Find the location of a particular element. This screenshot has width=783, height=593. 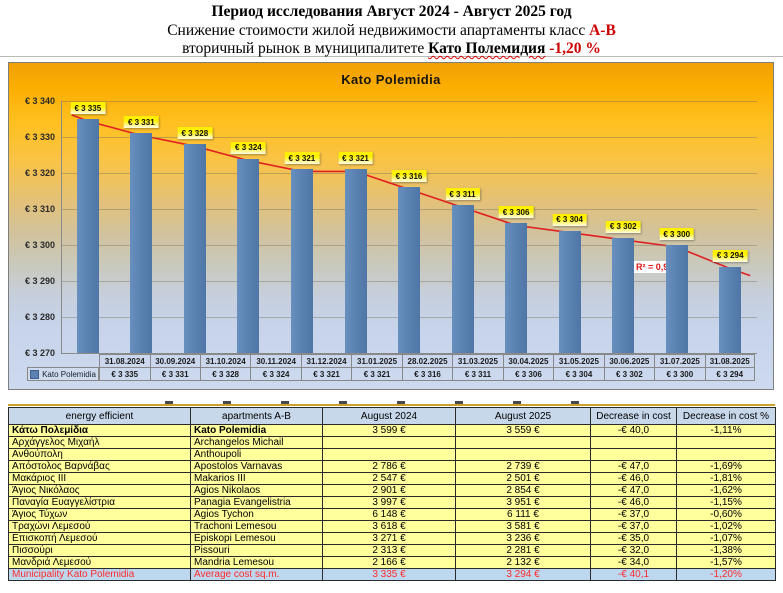

district-name-greek: Κάτω Πολεμίδια is located at coordinates (99, 430).